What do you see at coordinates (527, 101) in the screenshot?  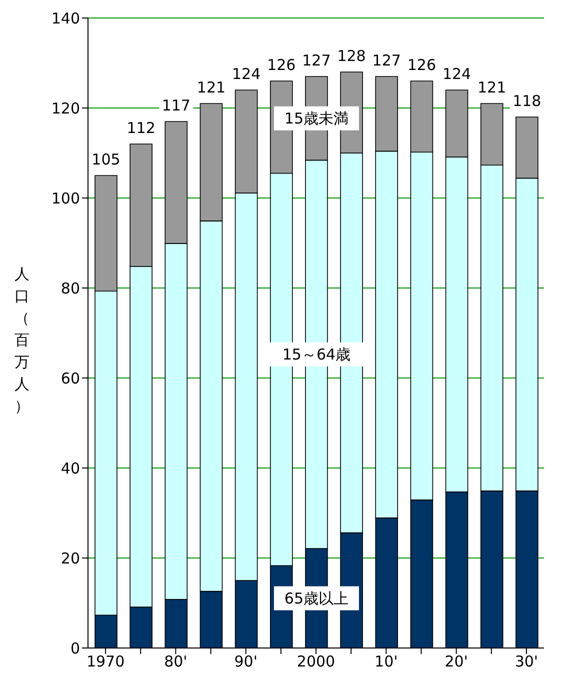 I see `total-label: 118` at bounding box center [527, 101].